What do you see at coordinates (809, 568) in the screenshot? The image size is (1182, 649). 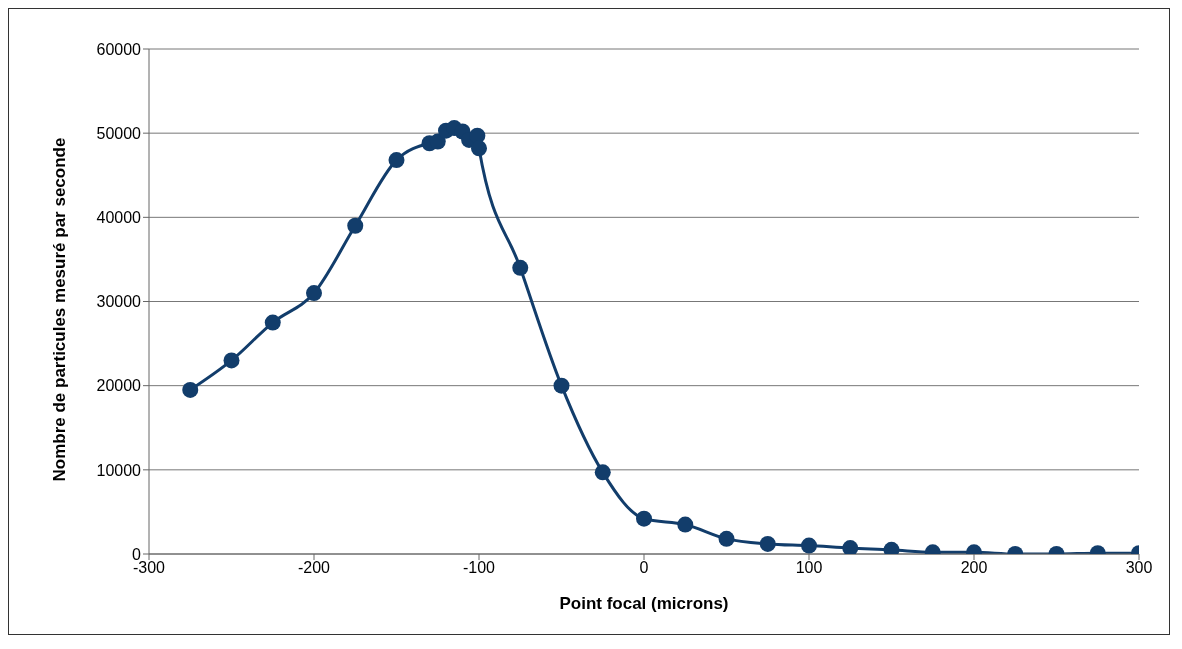 I see `x-tick-label: 100` at bounding box center [809, 568].